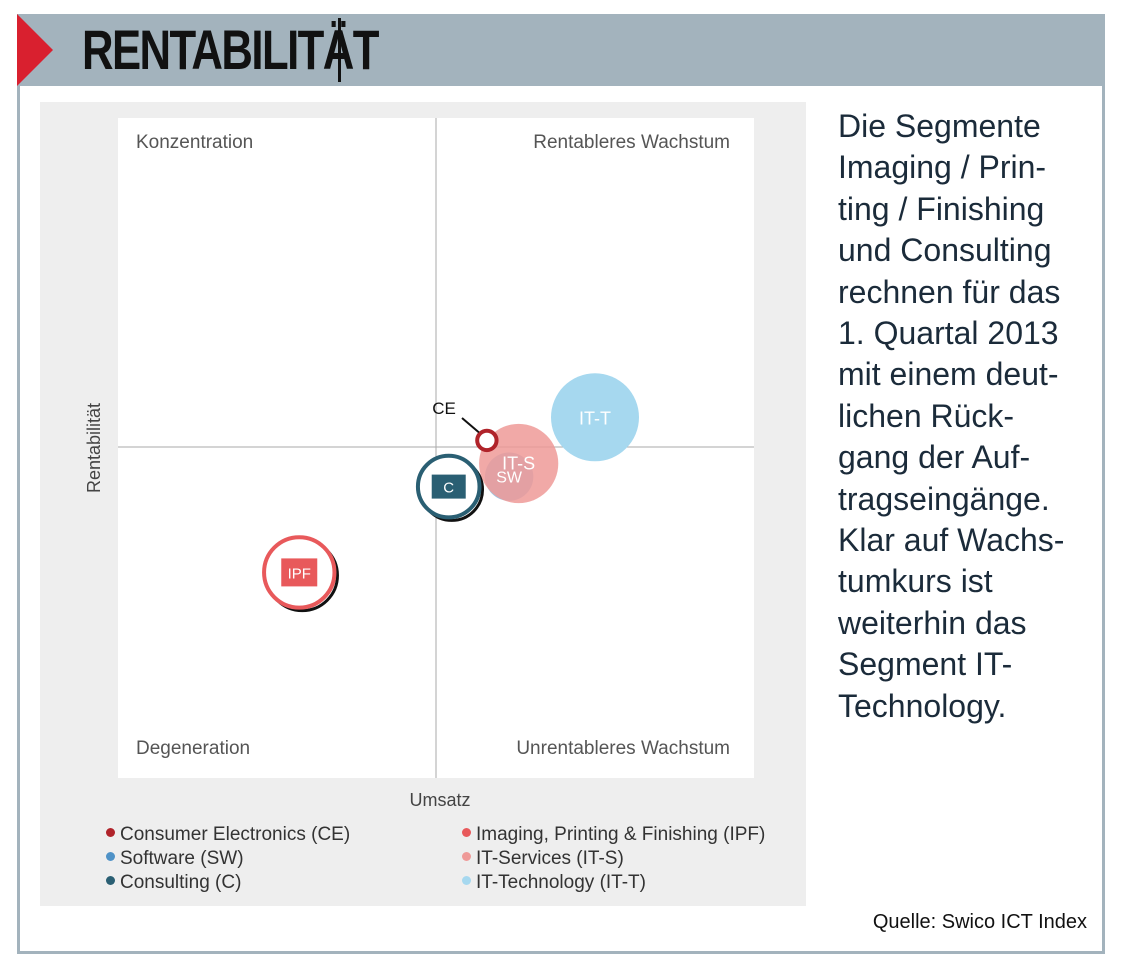 The height and width of the screenshot is (969, 1127). I want to click on legend-item-its: IT-Services (IT-S), so click(543, 859).